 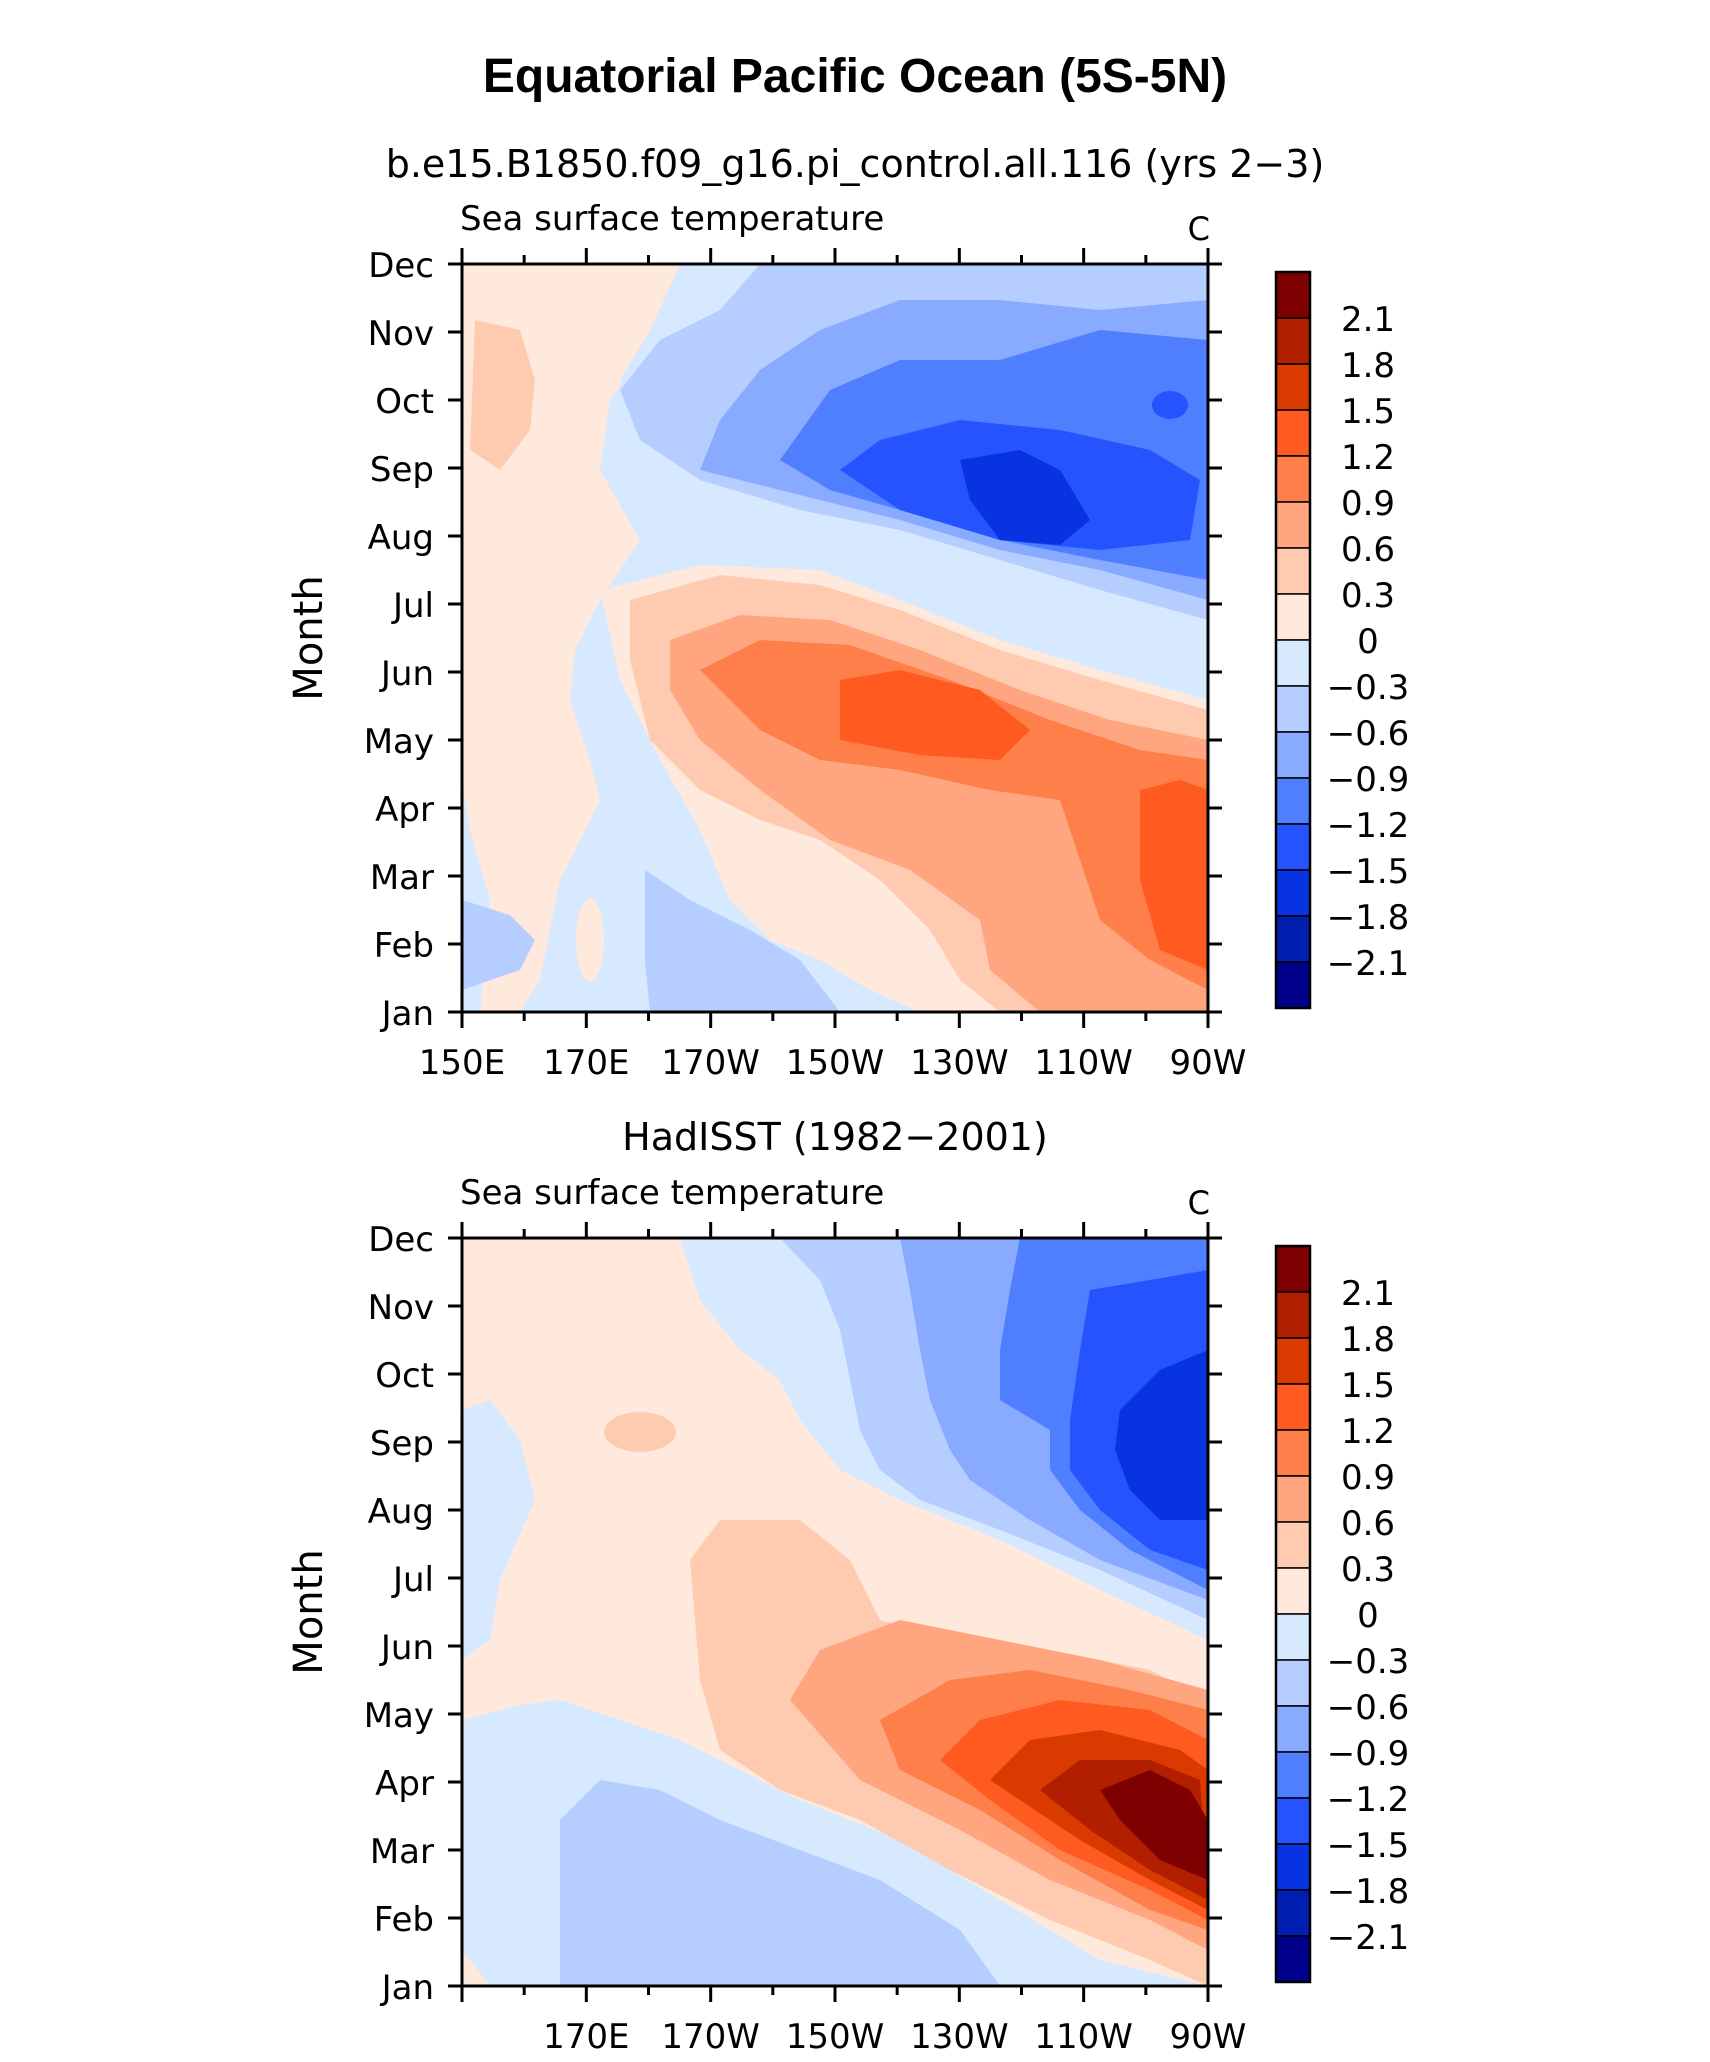 I want to click on y-tick-label: Mar, so click(x=402, y=878).